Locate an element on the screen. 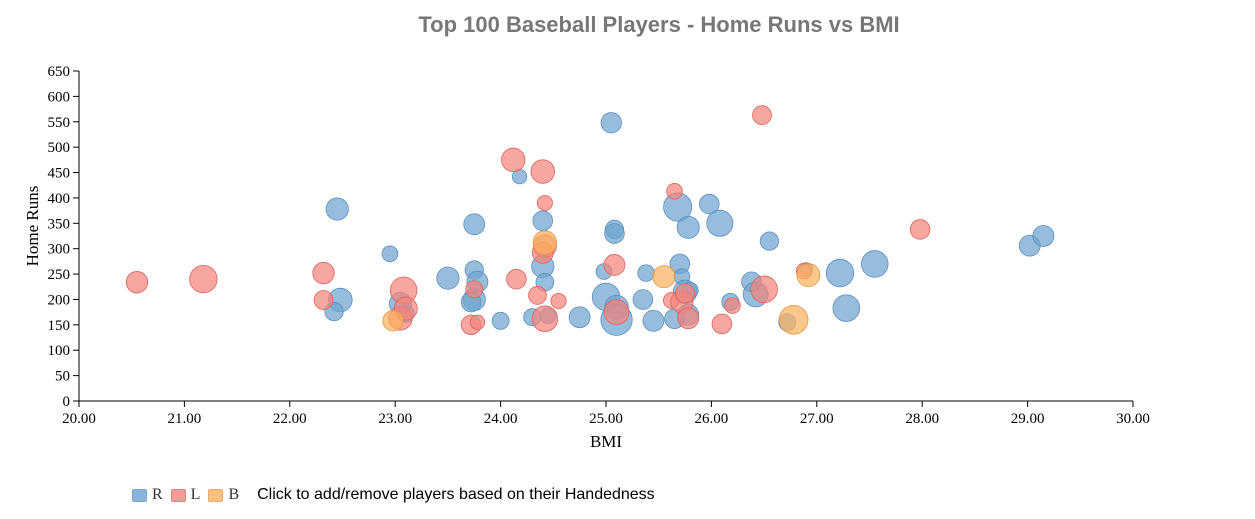 The image size is (1255, 519). legend-label: R is located at coordinates (157, 494).